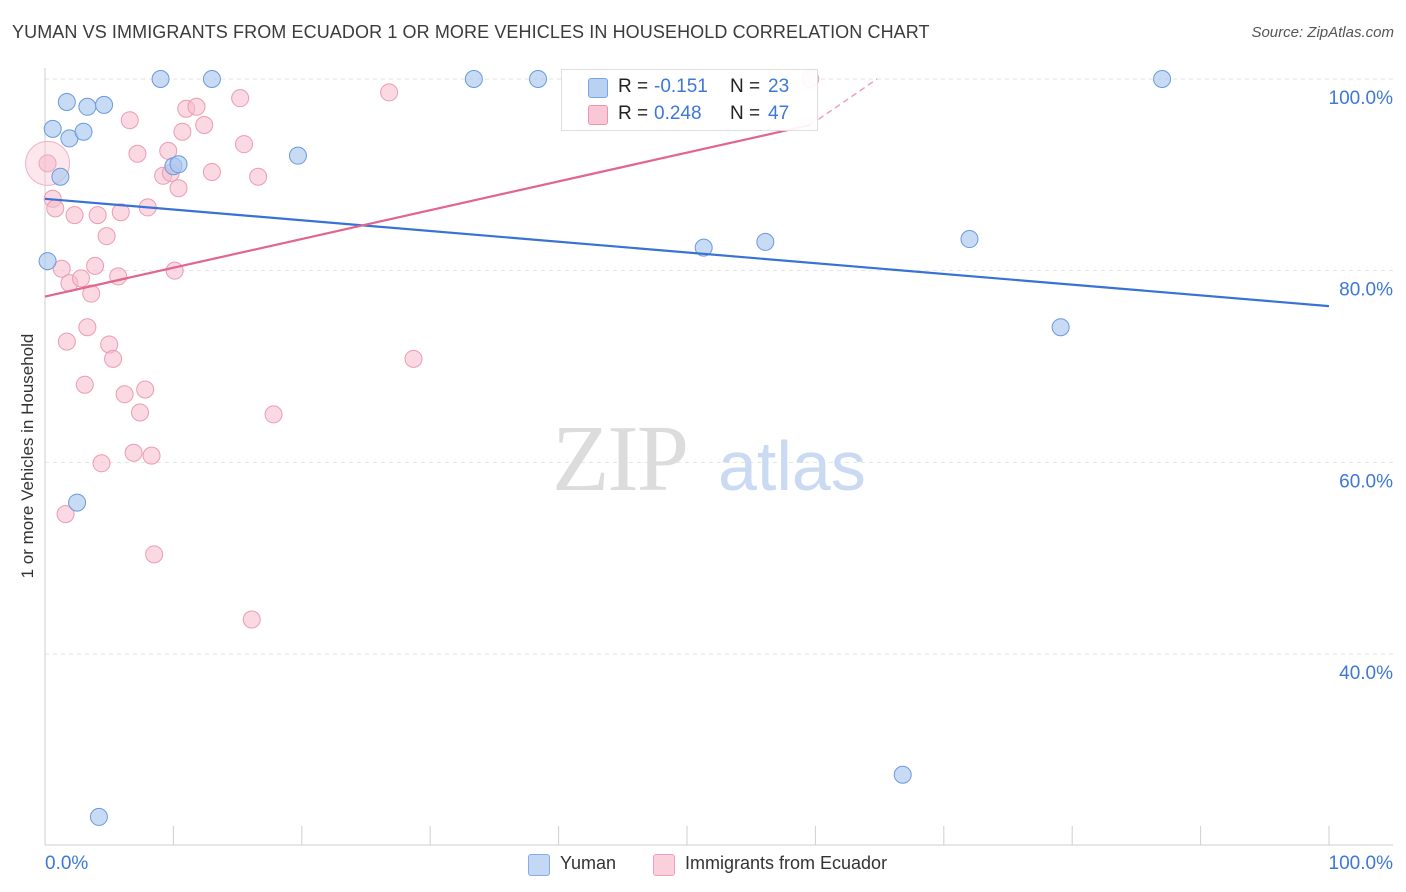  What do you see at coordinates (843, 102) in the screenshot?
I see `ecuador-trendline-extension` at bounding box center [843, 102].